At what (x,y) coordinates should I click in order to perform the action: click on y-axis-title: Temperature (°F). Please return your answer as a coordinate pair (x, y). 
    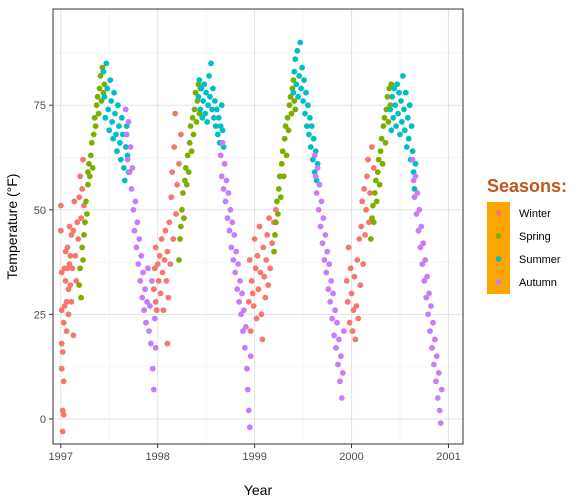
    Looking at the image, I should click on (12, 227).